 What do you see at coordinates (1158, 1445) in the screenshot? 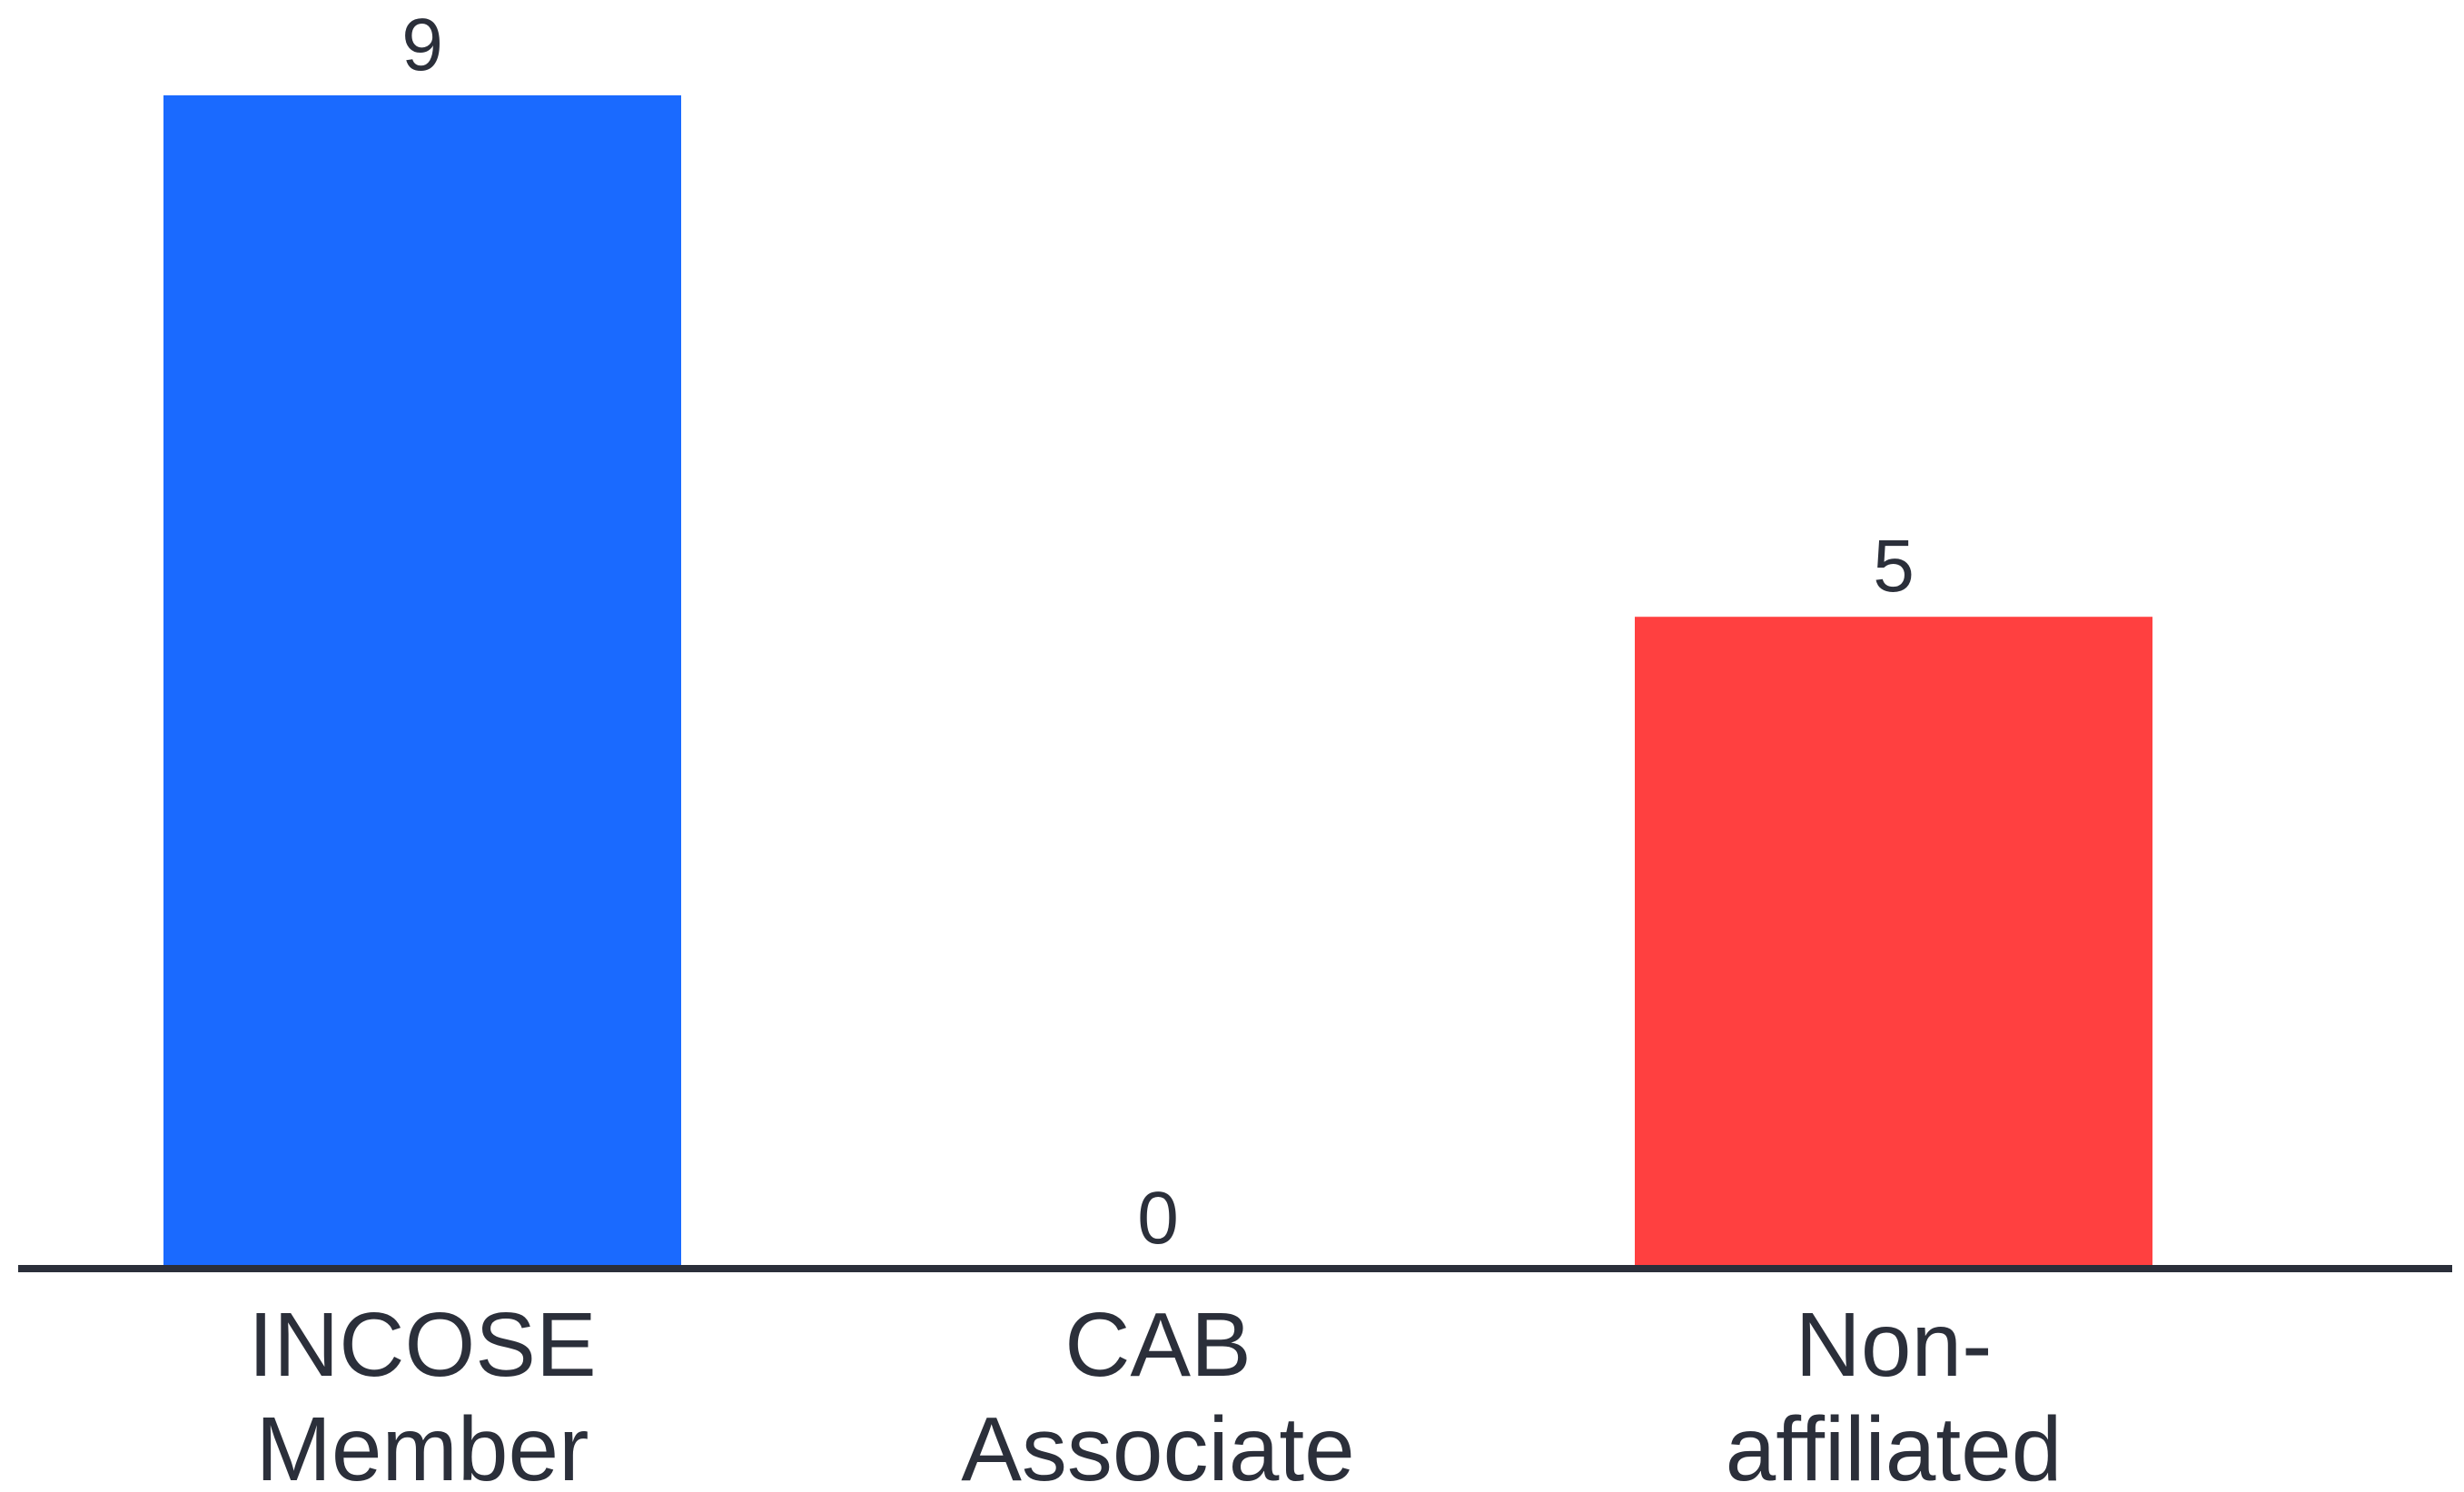
I see `category-label-1-line-1: Associate` at bounding box center [1158, 1445].